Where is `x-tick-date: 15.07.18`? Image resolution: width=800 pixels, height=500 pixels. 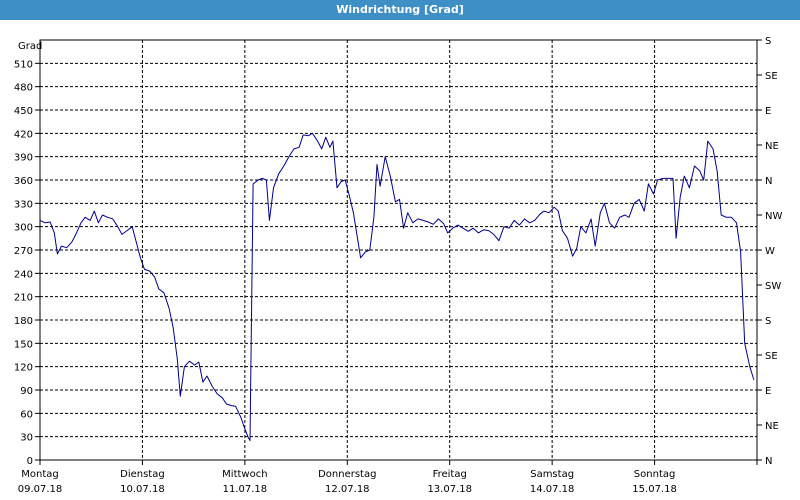
x-tick-date: 15.07.18 is located at coordinates (654, 489).